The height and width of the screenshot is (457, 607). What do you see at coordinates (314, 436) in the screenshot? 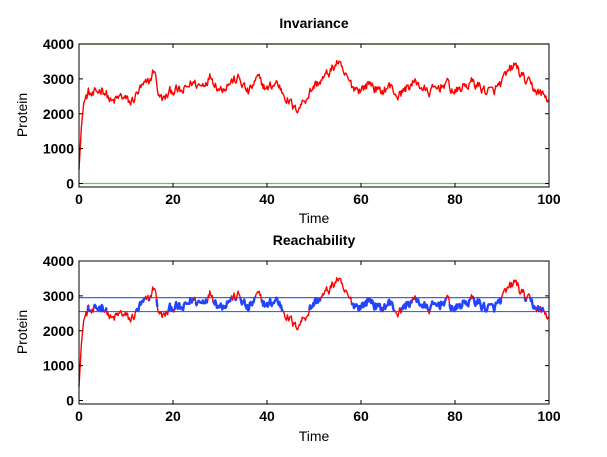
I see `reachability-xlabel: Time` at bounding box center [314, 436].